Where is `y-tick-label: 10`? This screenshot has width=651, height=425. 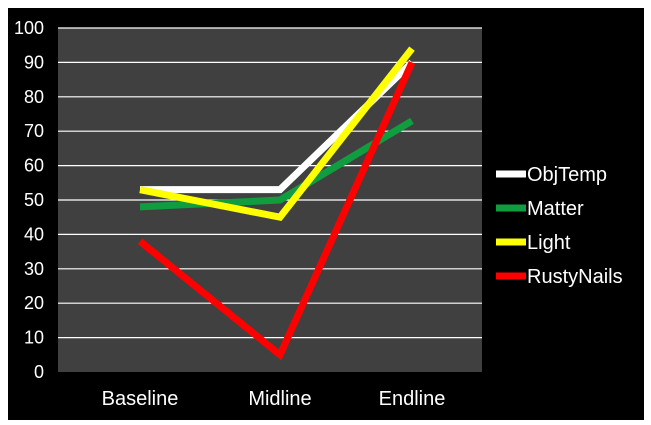 y-tick-label: 10 is located at coordinates (34, 338).